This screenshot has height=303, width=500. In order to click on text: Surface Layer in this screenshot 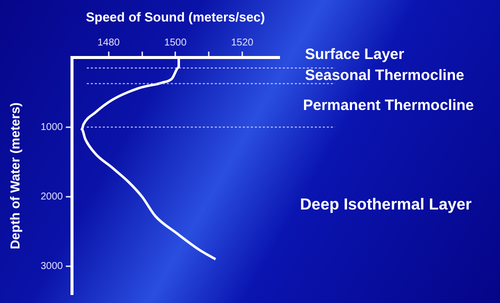, I will do `click(354, 55)`.